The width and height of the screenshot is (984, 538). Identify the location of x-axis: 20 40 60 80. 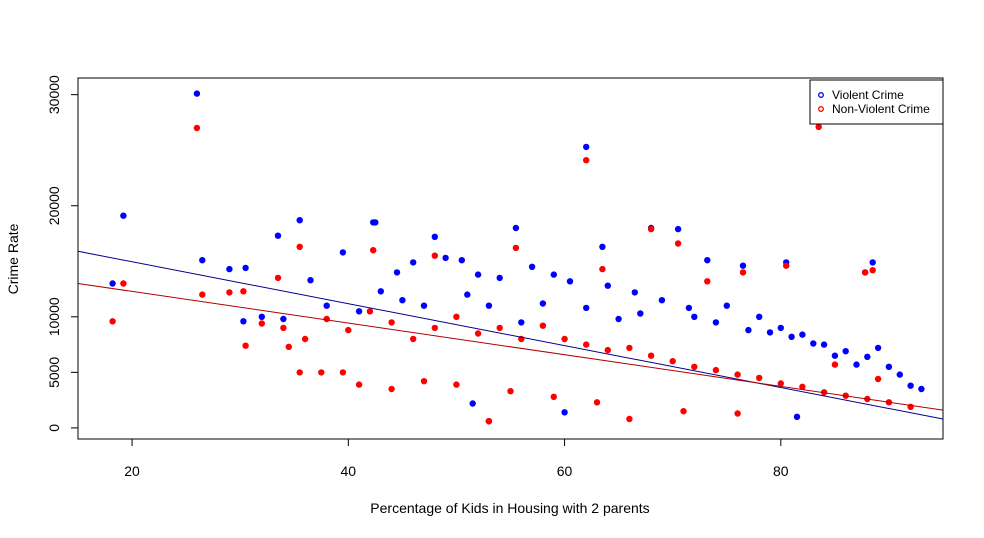
(456, 458).